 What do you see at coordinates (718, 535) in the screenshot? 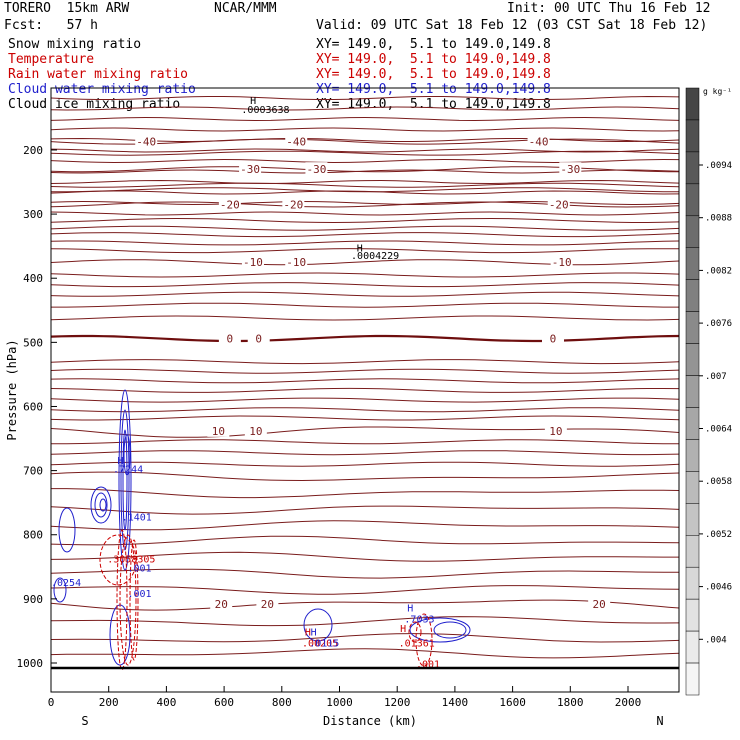
I see `colorbar-label: .0052` at bounding box center [718, 535].